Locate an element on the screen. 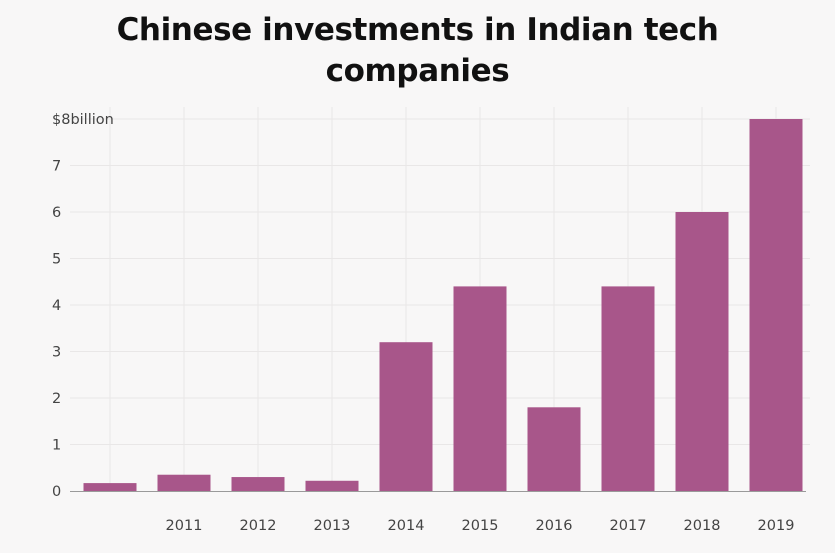 The height and width of the screenshot is (553, 835). x-tick-label-9: 2019 is located at coordinates (776, 526).